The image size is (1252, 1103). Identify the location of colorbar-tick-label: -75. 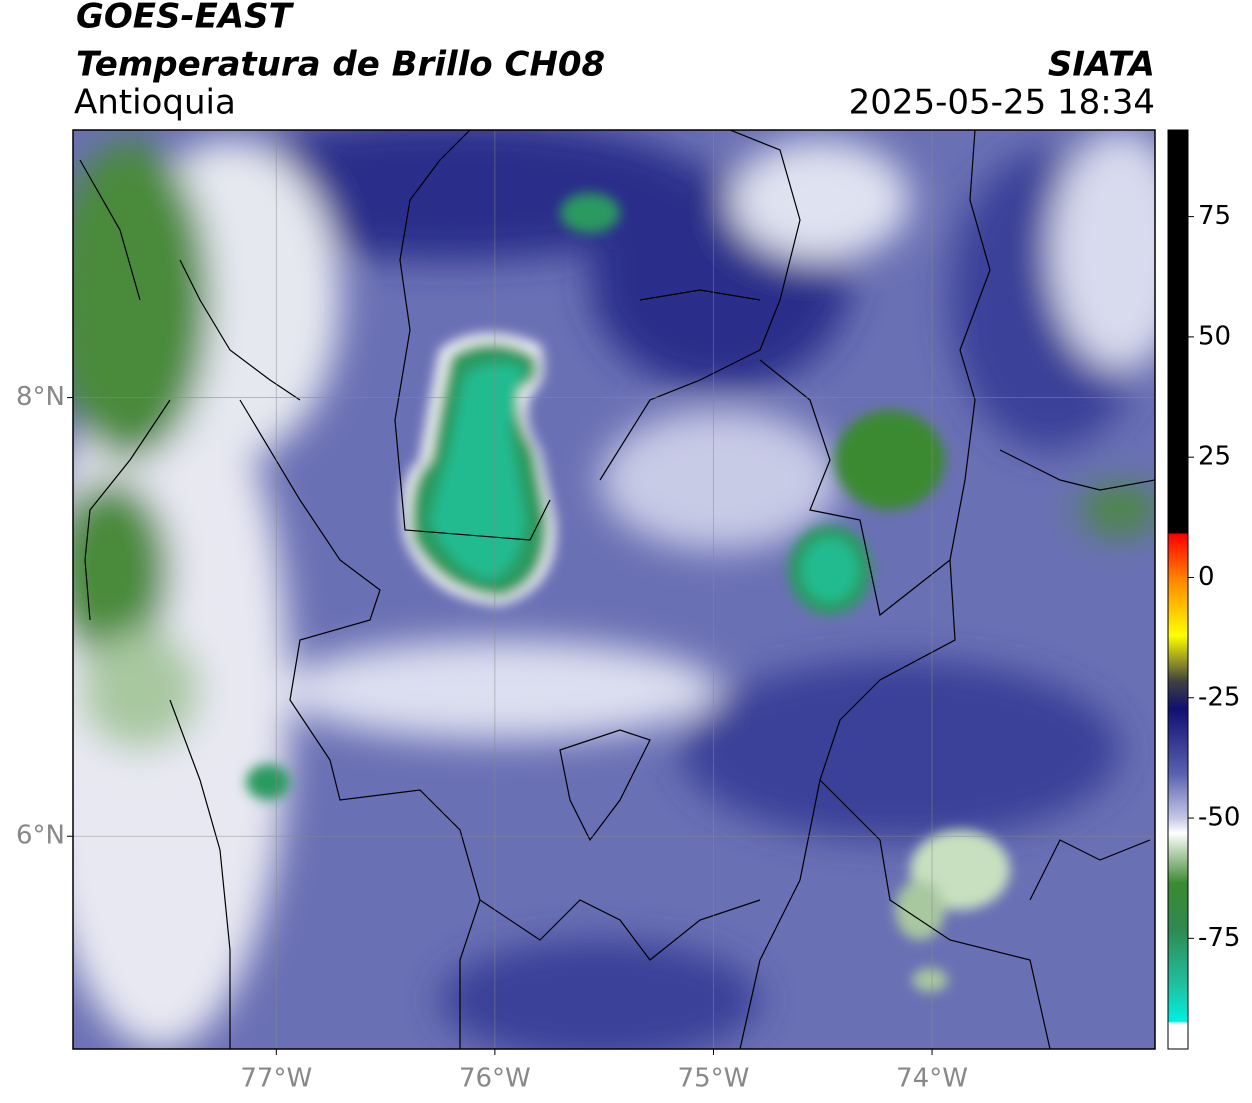
(1219, 938).